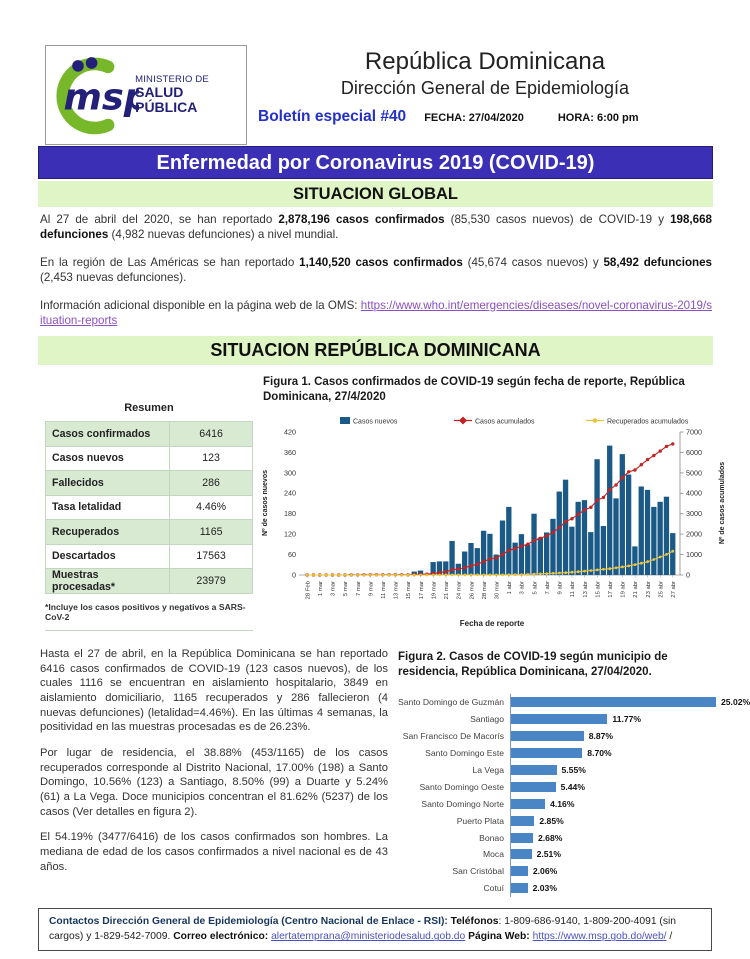  Describe the element at coordinates (611, 589) in the screenshot. I see `x-tick-label: 17 abr` at that location.